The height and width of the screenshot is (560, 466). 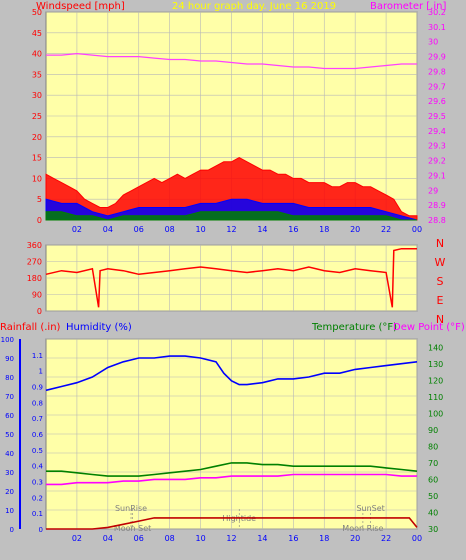 I want to click on compass-label: W, so click(x=440, y=262).